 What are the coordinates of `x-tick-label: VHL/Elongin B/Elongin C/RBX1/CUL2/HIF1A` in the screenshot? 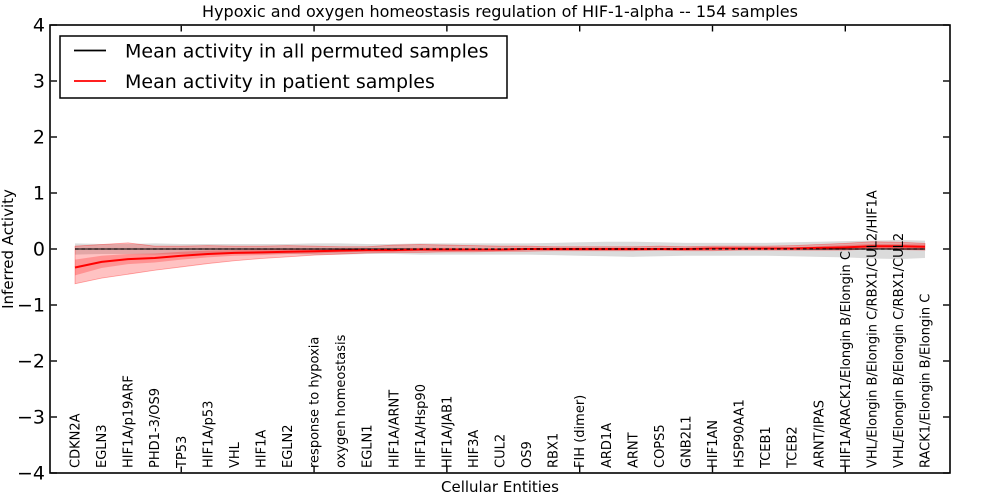 It's located at (872, 329).